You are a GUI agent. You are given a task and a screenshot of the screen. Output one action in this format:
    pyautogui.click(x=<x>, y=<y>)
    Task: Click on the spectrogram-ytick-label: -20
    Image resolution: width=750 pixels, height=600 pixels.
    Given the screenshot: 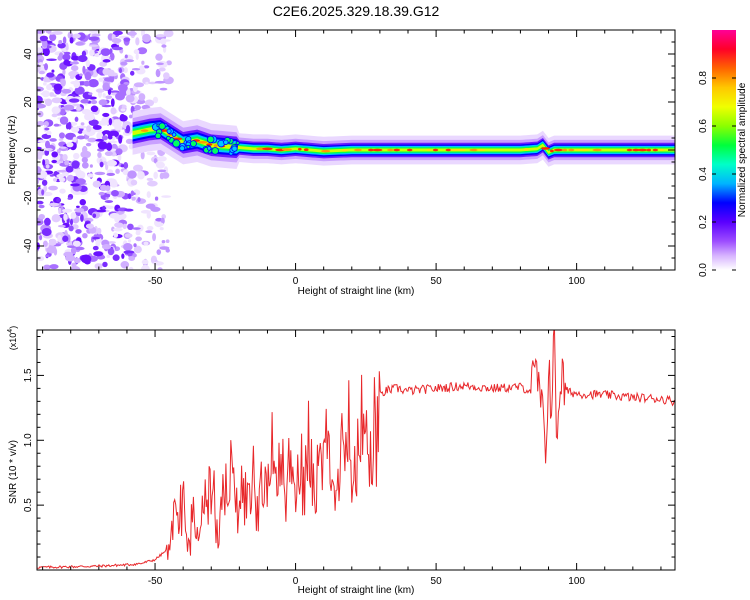 What is the action you would take?
    pyautogui.click(x=28, y=197)
    